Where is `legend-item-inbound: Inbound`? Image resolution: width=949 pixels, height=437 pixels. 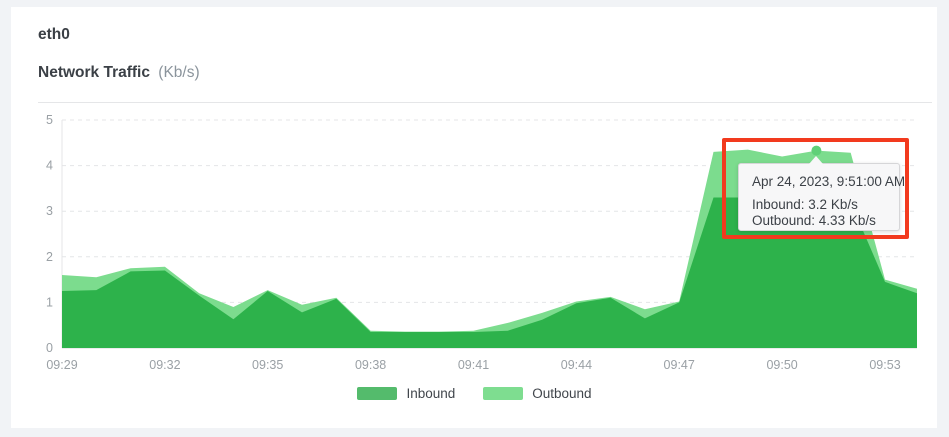
legend-item-inbound: Inbound is located at coordinates (406, 393).